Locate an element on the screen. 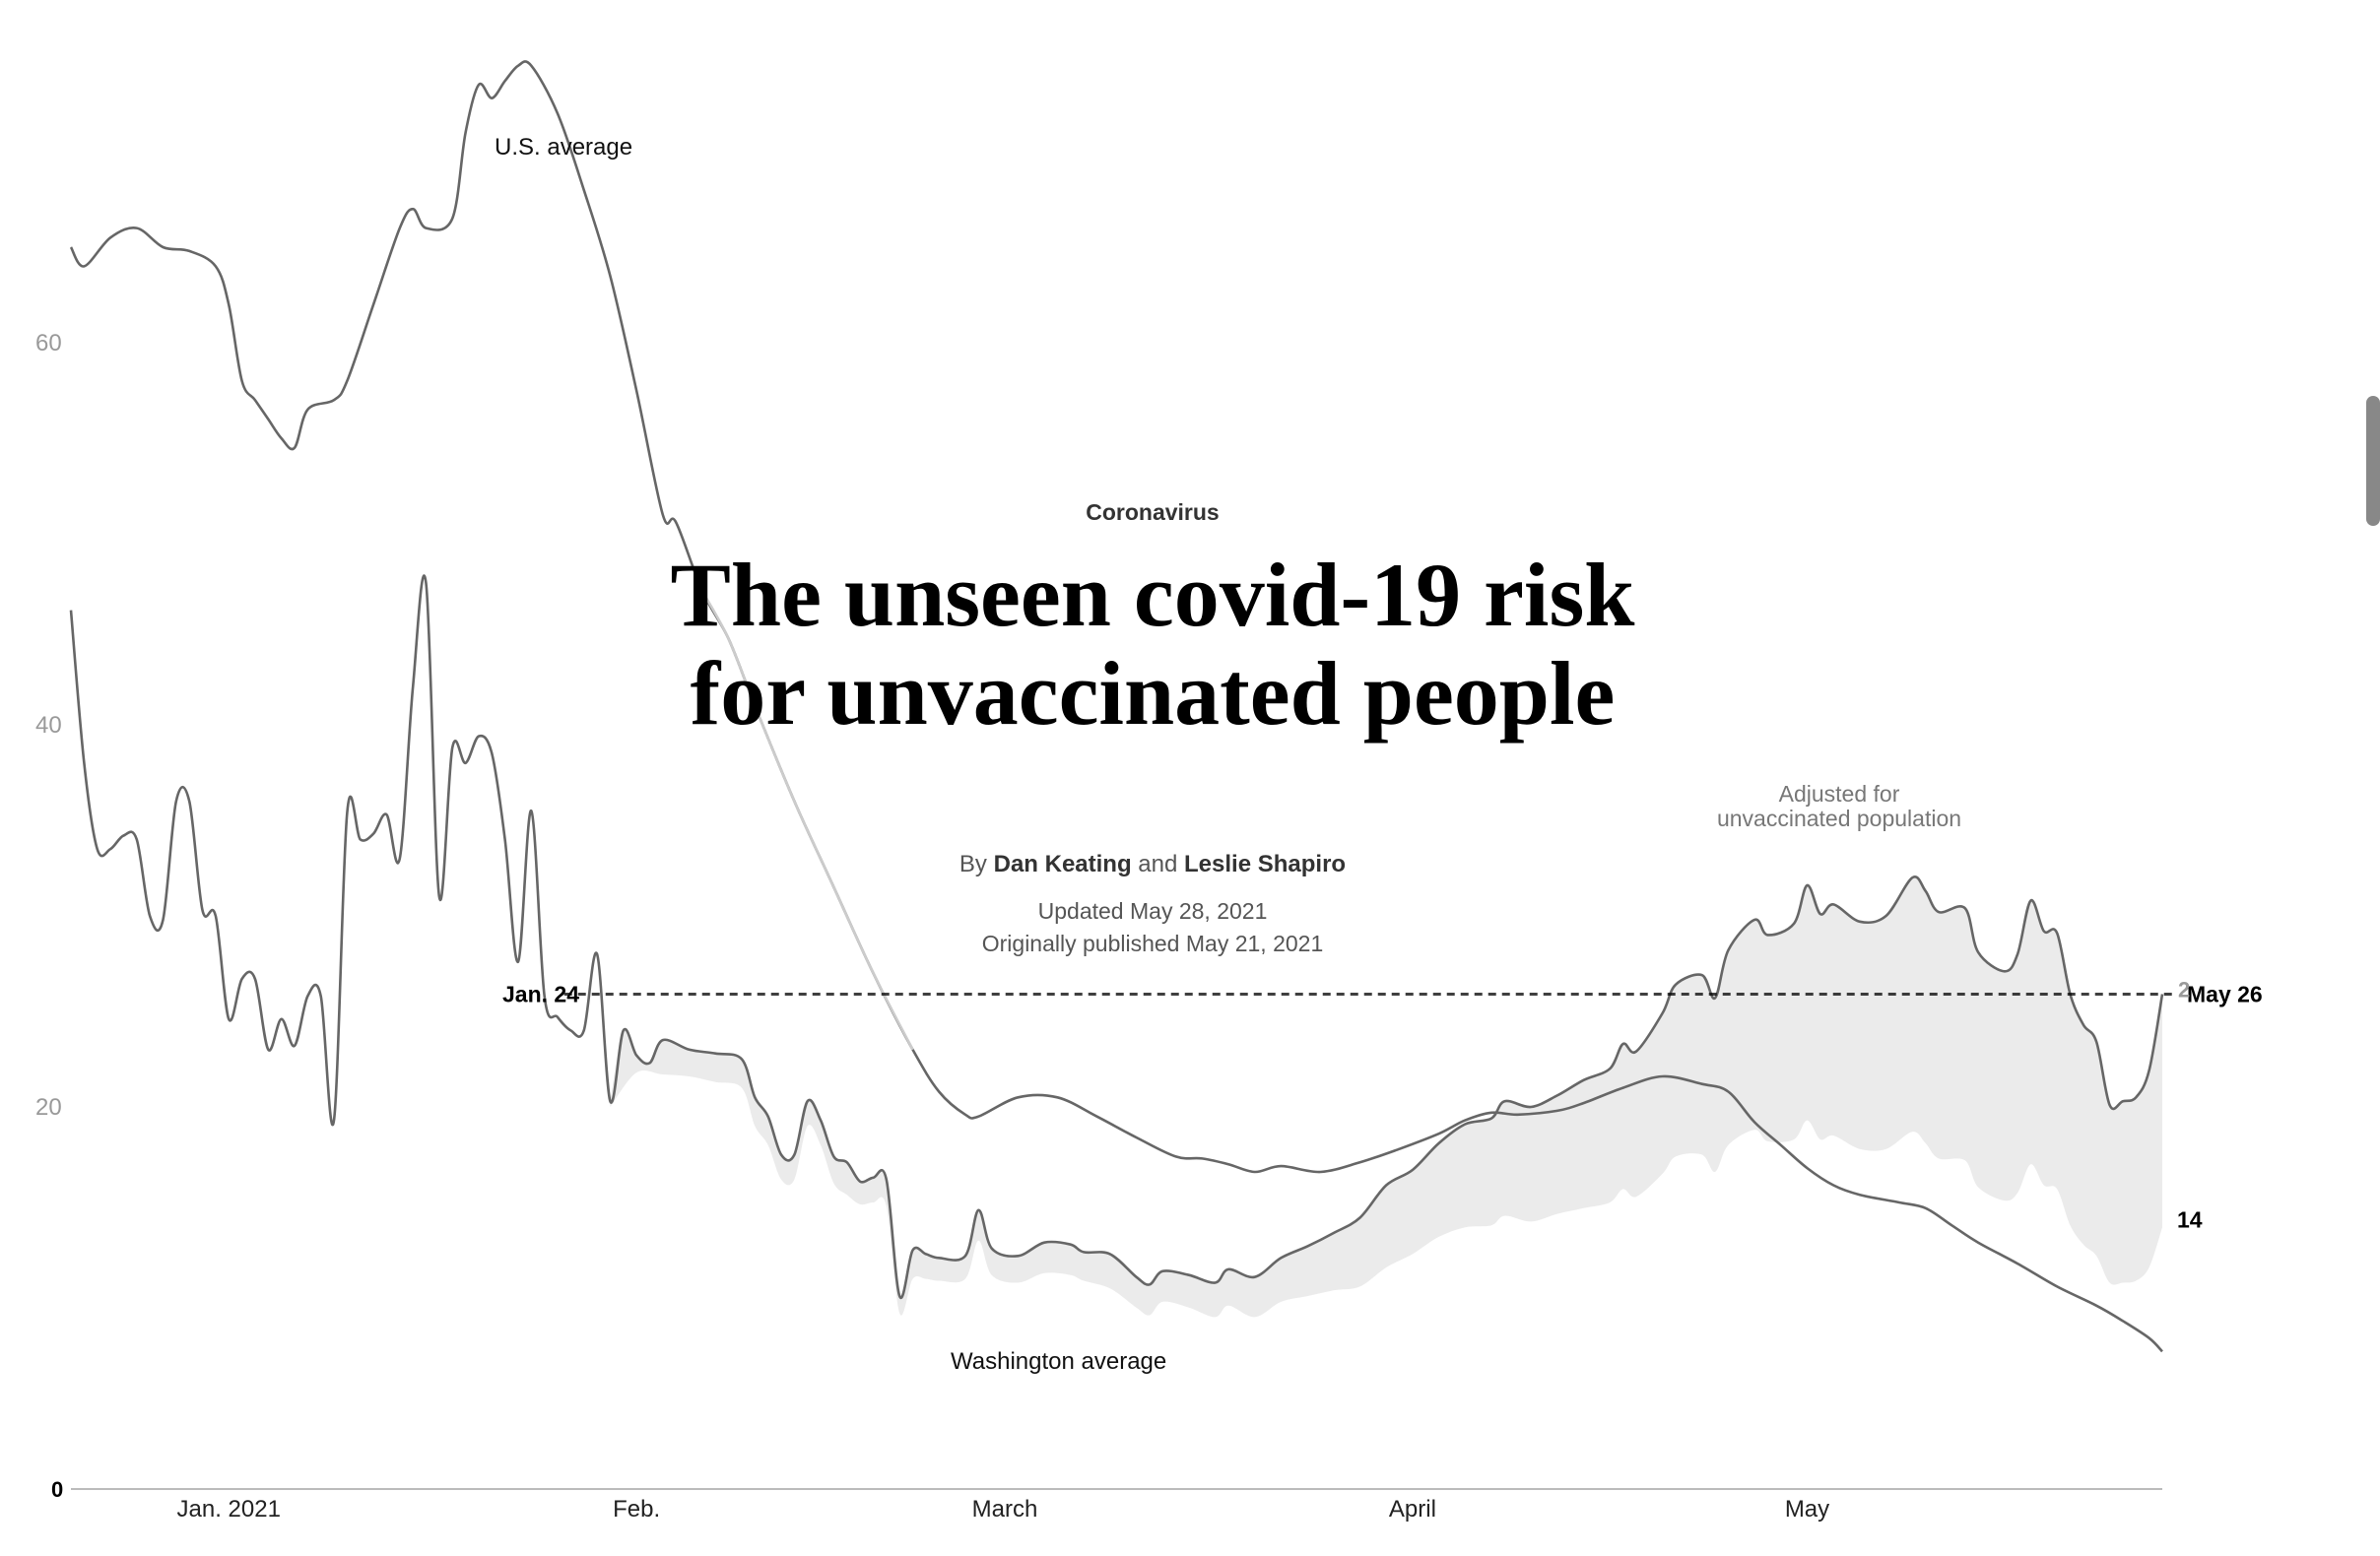 This screenshot has height=1556, width=2380. may-26-label: May 26 is located at coordinates (2225, 994).